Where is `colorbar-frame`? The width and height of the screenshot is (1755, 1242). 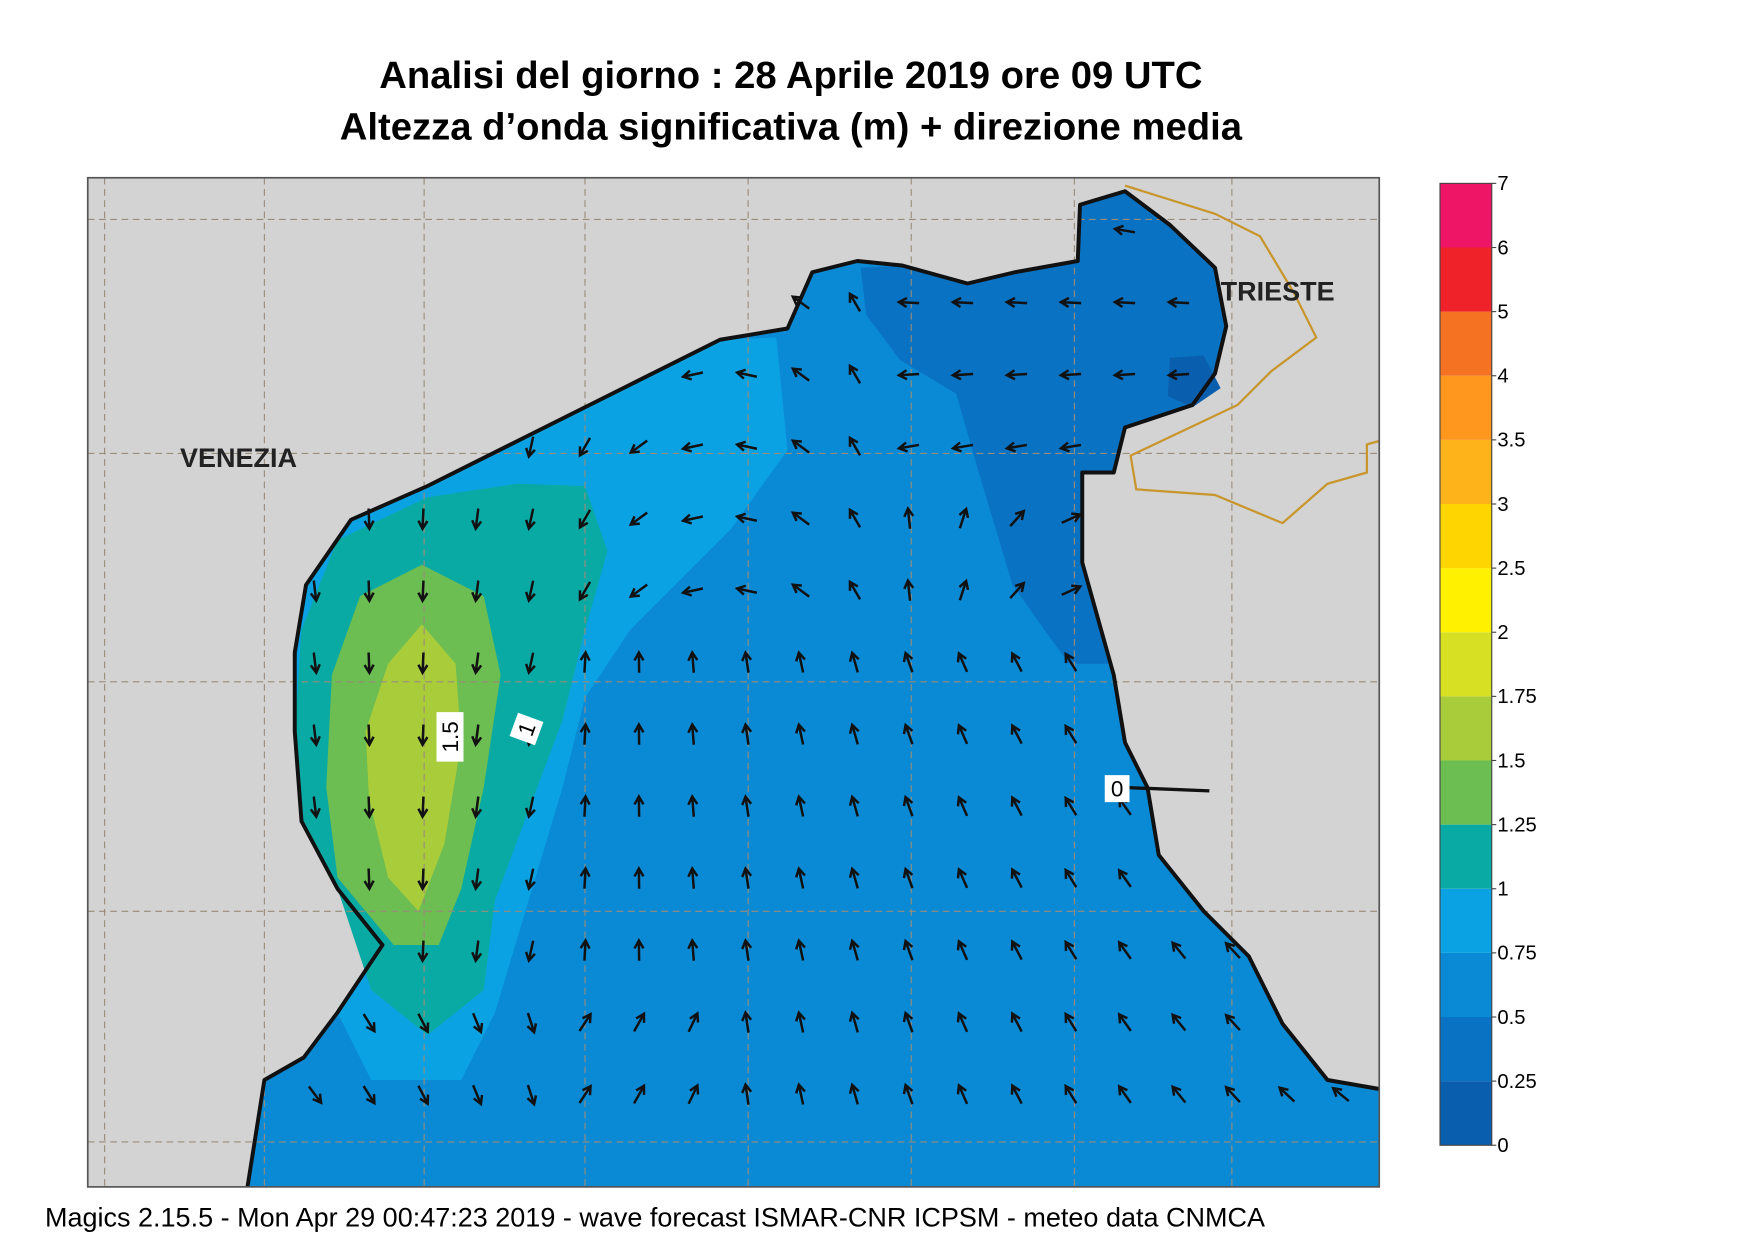 colorbar-frame is located at coordinates (1466, 664).